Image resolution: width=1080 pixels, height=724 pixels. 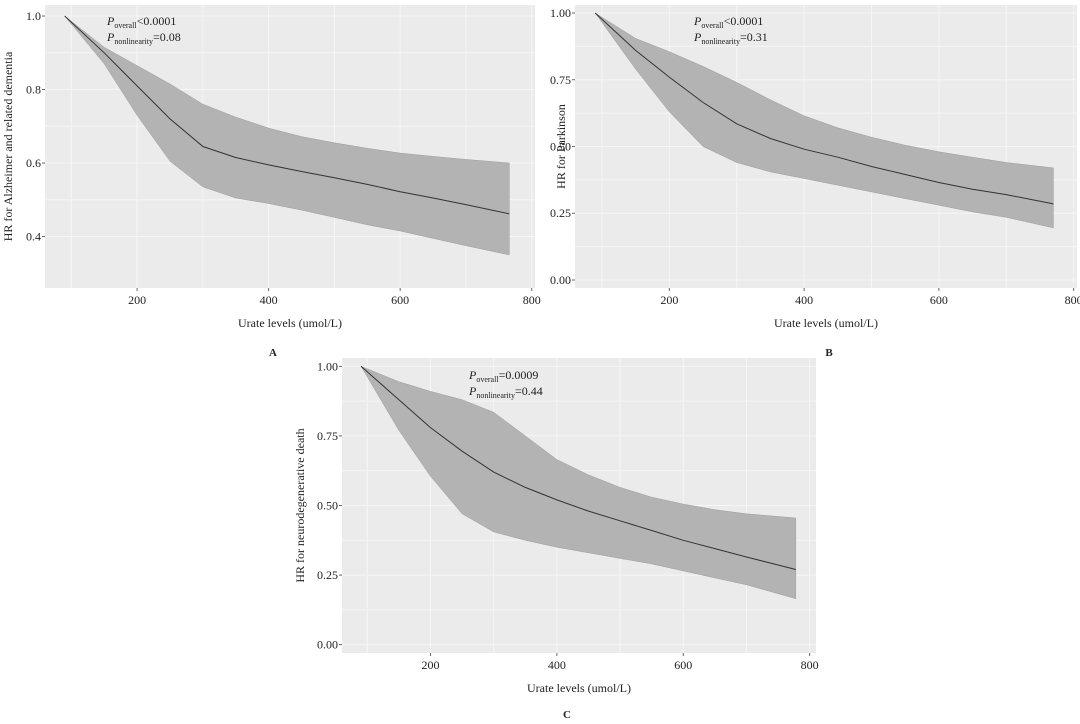 I want to click on y-tick-label: 0.8, so click(x=33, y=90).